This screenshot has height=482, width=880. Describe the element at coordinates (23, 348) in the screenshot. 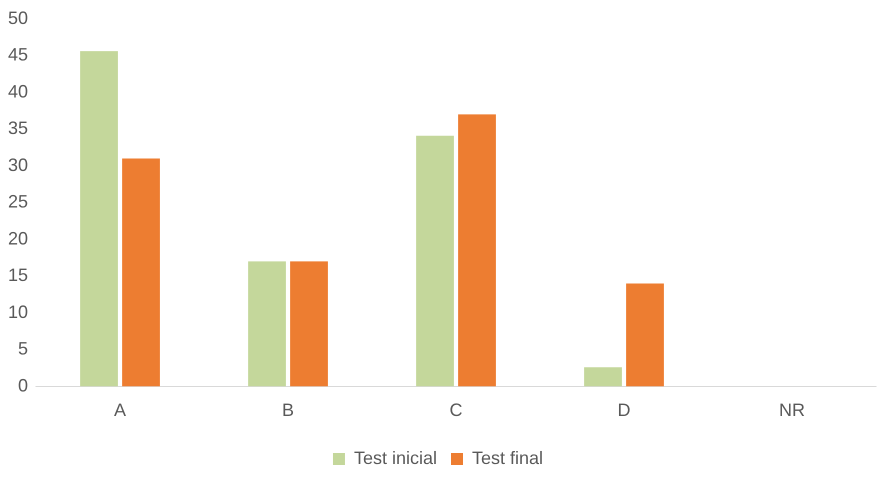

I see `y-tick-label: 5` at that location.